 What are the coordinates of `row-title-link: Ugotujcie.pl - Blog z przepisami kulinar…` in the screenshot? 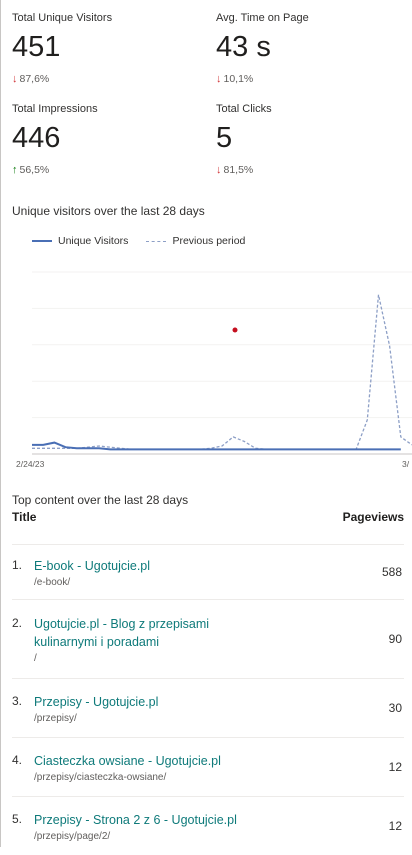 It's located at (122, 632).